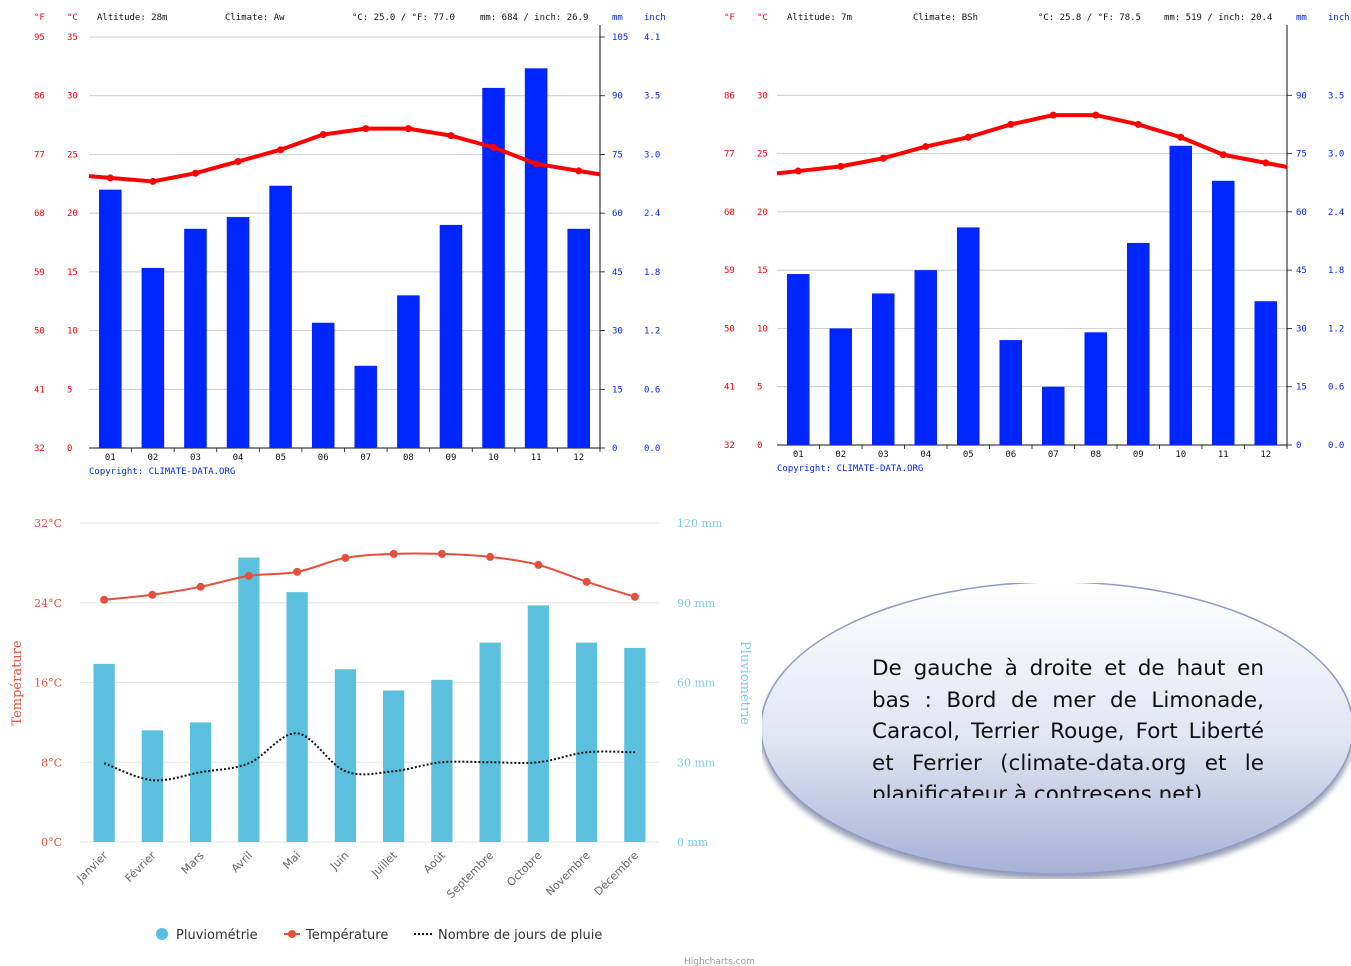  Describe the element at coordinates (242, 862) in the screenshot. I see `month-label: Avril` at that location.